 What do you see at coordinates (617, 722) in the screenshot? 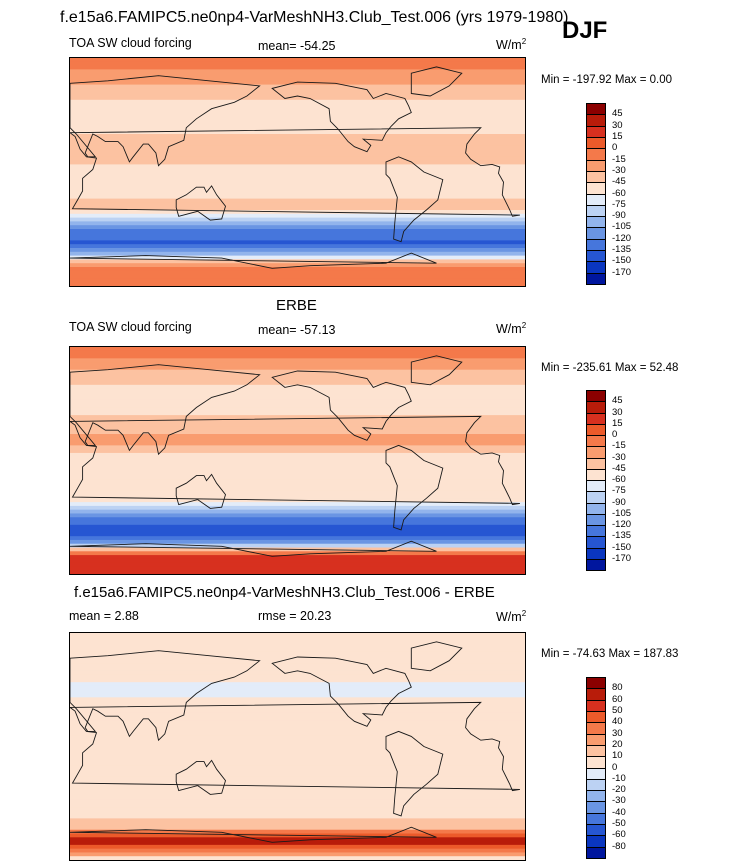
I see `colorbar-tick-label: 40` at bounding box center [617, 722].